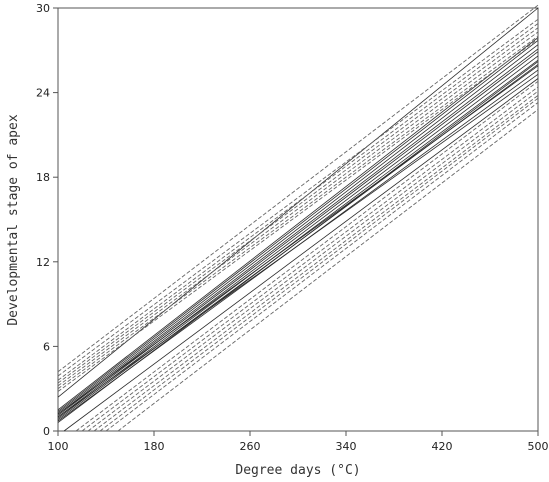  Describe the element at coordinates (298, 442) in the screenshot. I see `x-axis-ticks: 100 180 260 340 420 500` at that location.